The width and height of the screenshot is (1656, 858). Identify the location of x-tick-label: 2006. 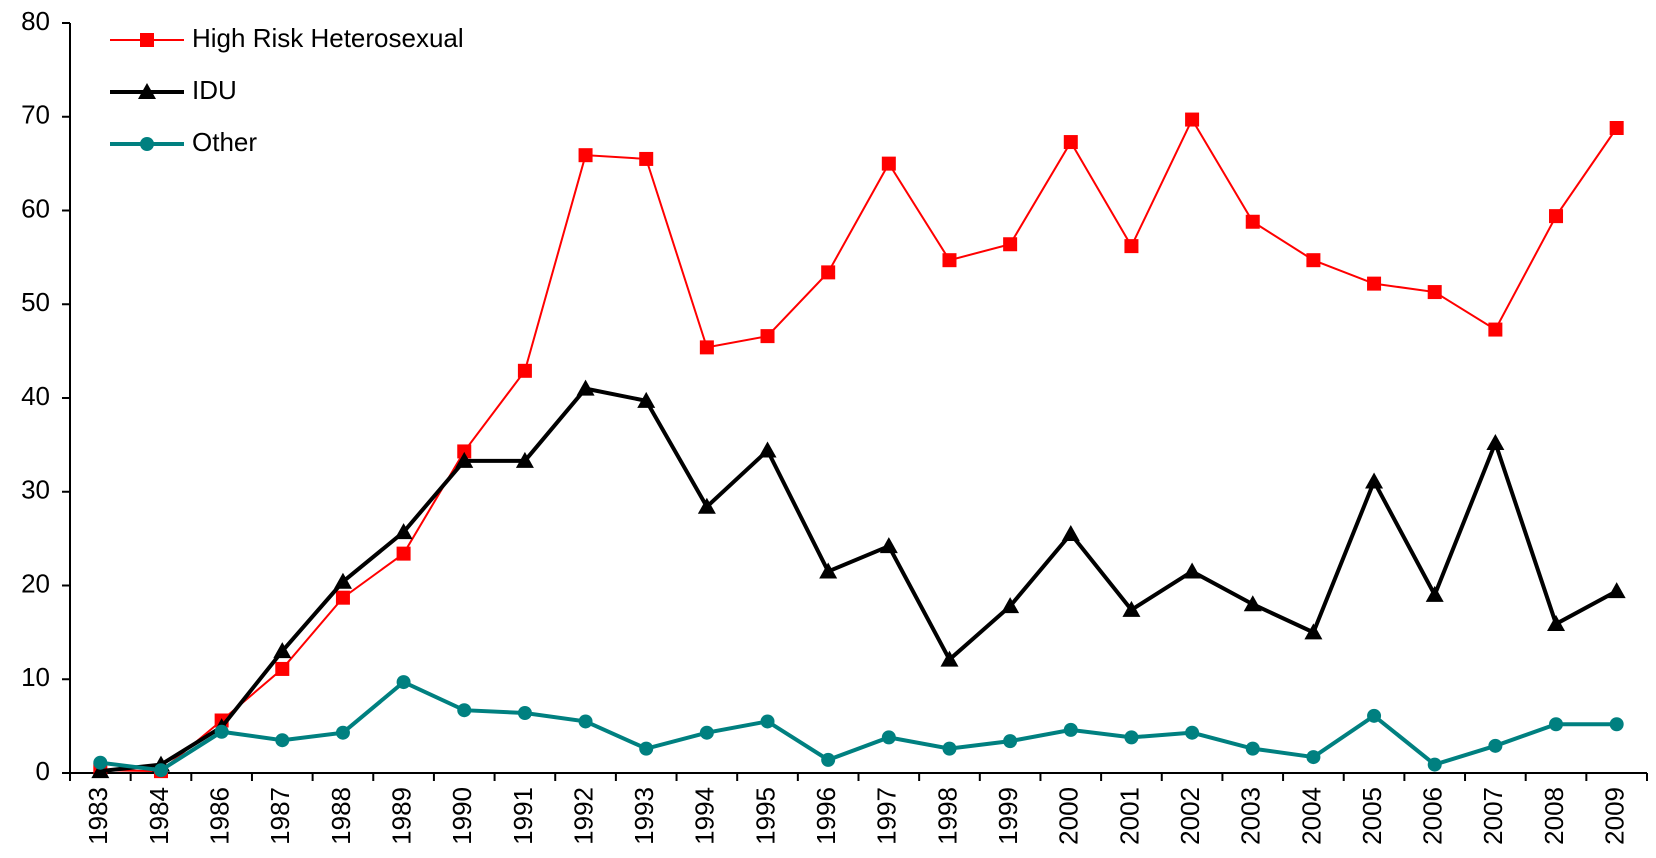
(1433, 816).